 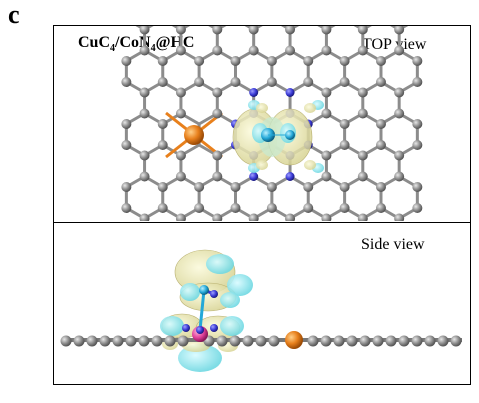 I want to click on copper-atom, so click(x=194, y=135).